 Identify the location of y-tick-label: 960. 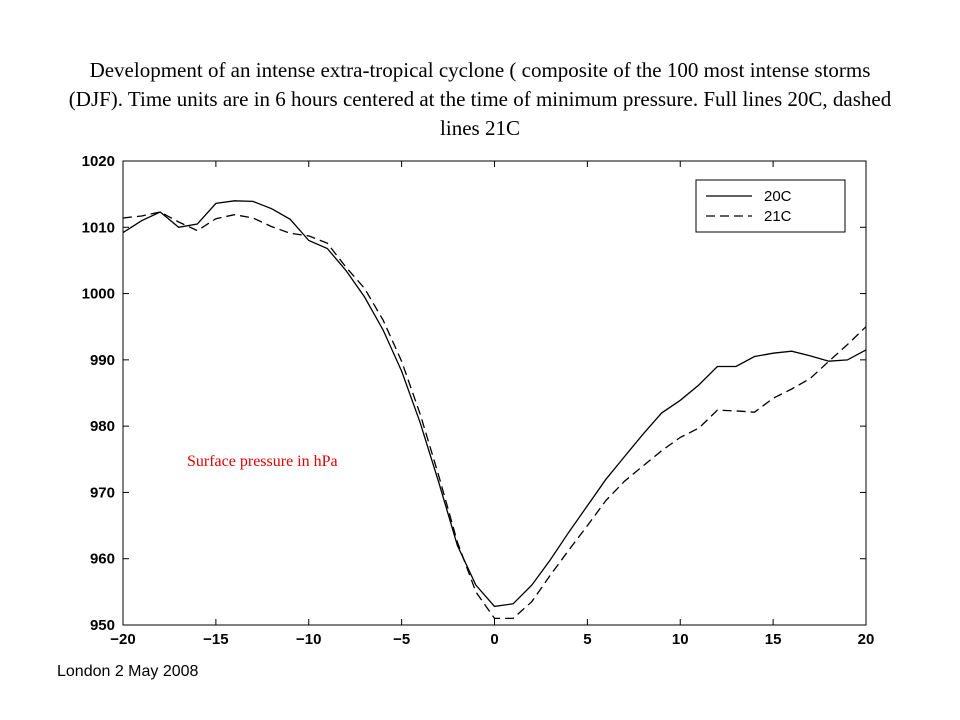
(102, 559).